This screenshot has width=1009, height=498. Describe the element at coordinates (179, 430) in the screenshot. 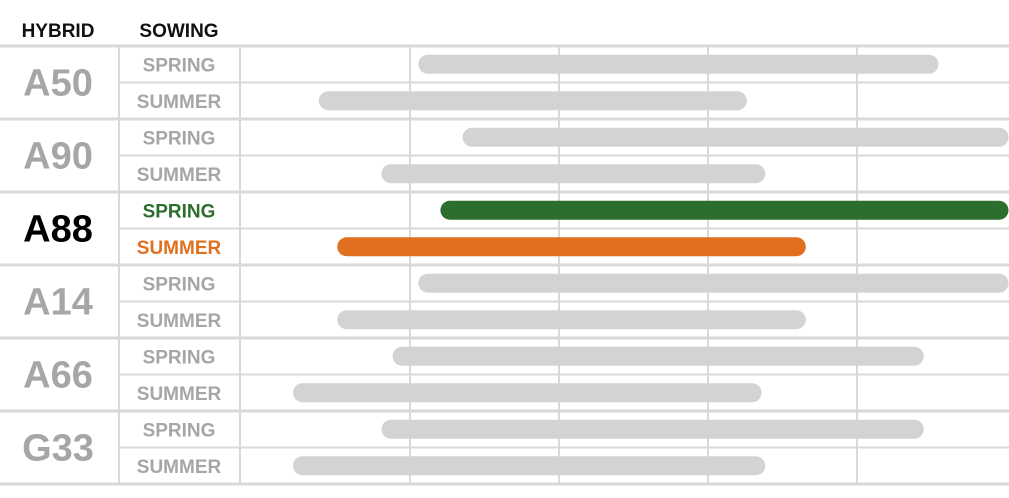

I see `sowing-label-g33-spring: SPRING` at that location.